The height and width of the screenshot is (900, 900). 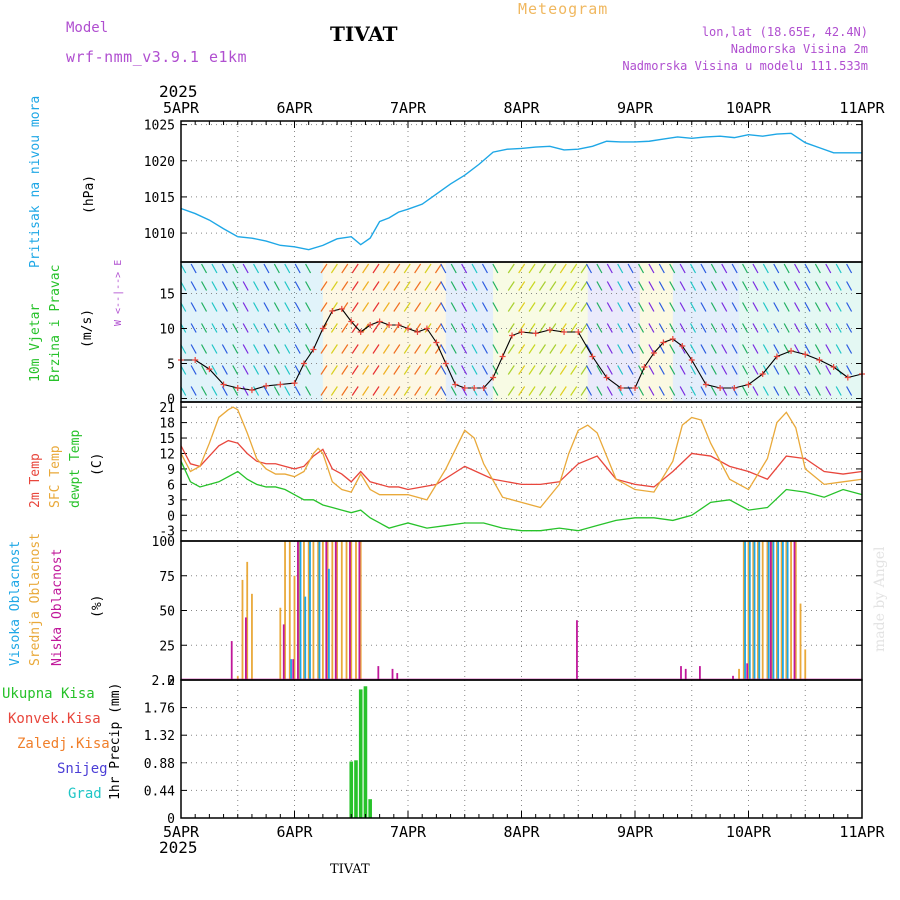 What do you see at coordinates (159, 791) in the screenshot?
I see `y-tick-label: 0.44` at bounding box center [159, 791].